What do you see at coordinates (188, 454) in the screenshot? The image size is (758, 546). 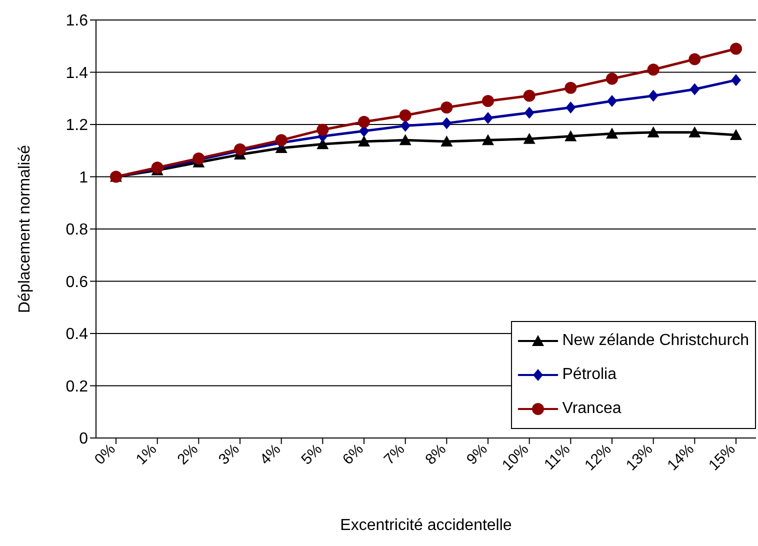 I see `x-tick-label: 2%` at bounding box center [188, 454].